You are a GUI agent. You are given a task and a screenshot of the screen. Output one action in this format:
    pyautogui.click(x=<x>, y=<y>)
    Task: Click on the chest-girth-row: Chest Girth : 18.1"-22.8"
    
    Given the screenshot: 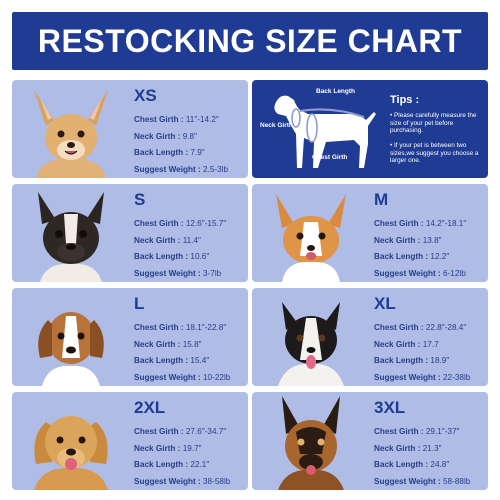 What is the action you would take?
    pyautogui.click(x=180, y=327)
    